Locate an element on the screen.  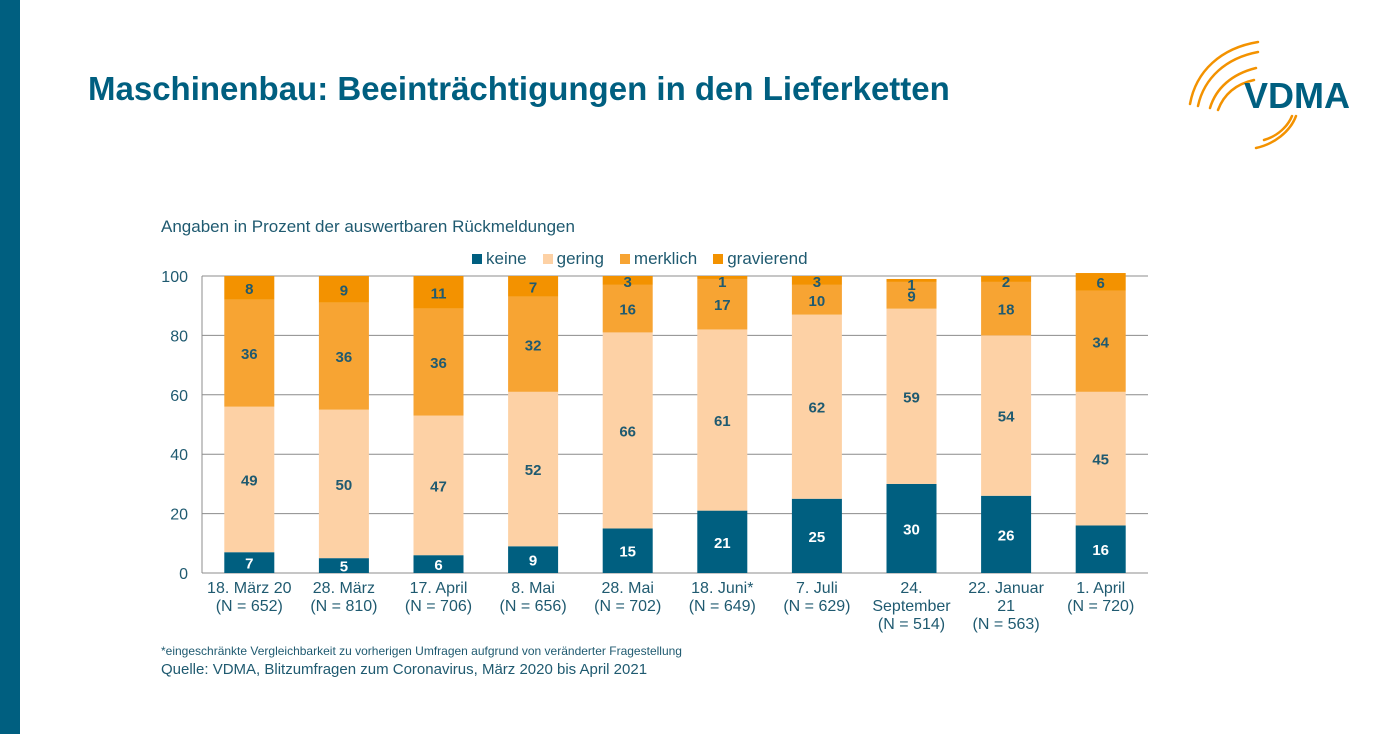
data-label-gravierend: 7 is located at coordinates (533, 287).